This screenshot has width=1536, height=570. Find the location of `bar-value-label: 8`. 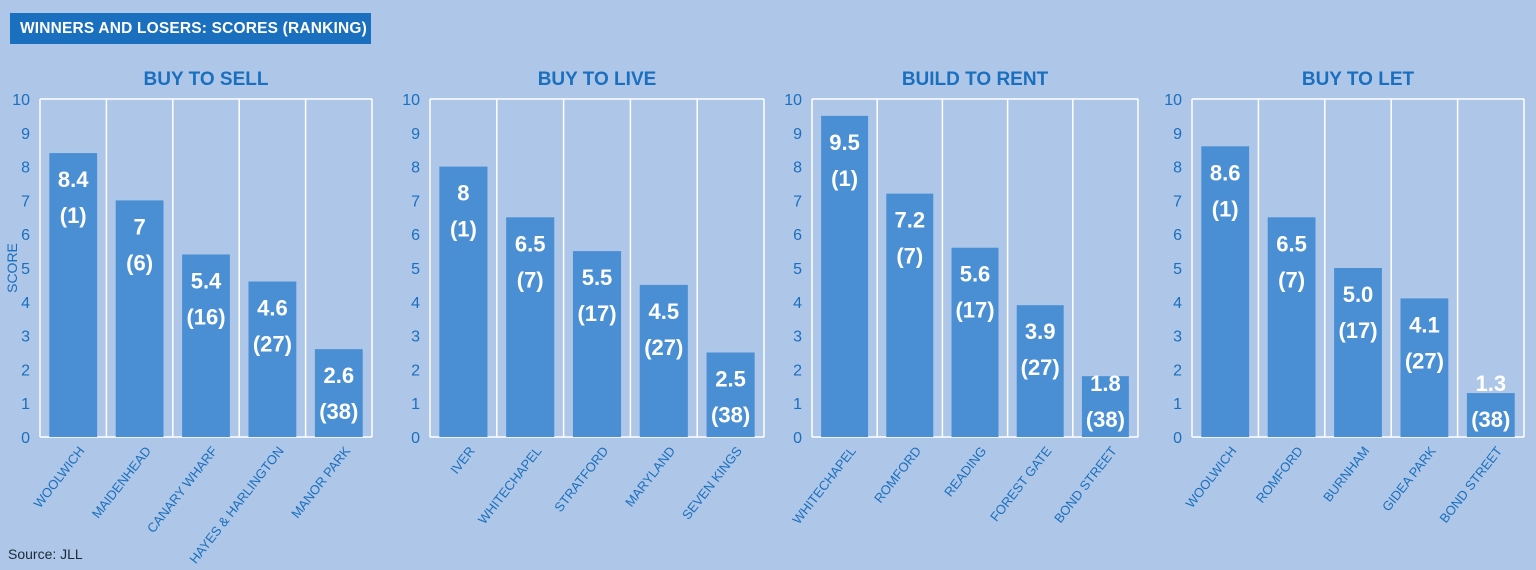

bar-value-label: 8 is located at coordinates (463, 193).